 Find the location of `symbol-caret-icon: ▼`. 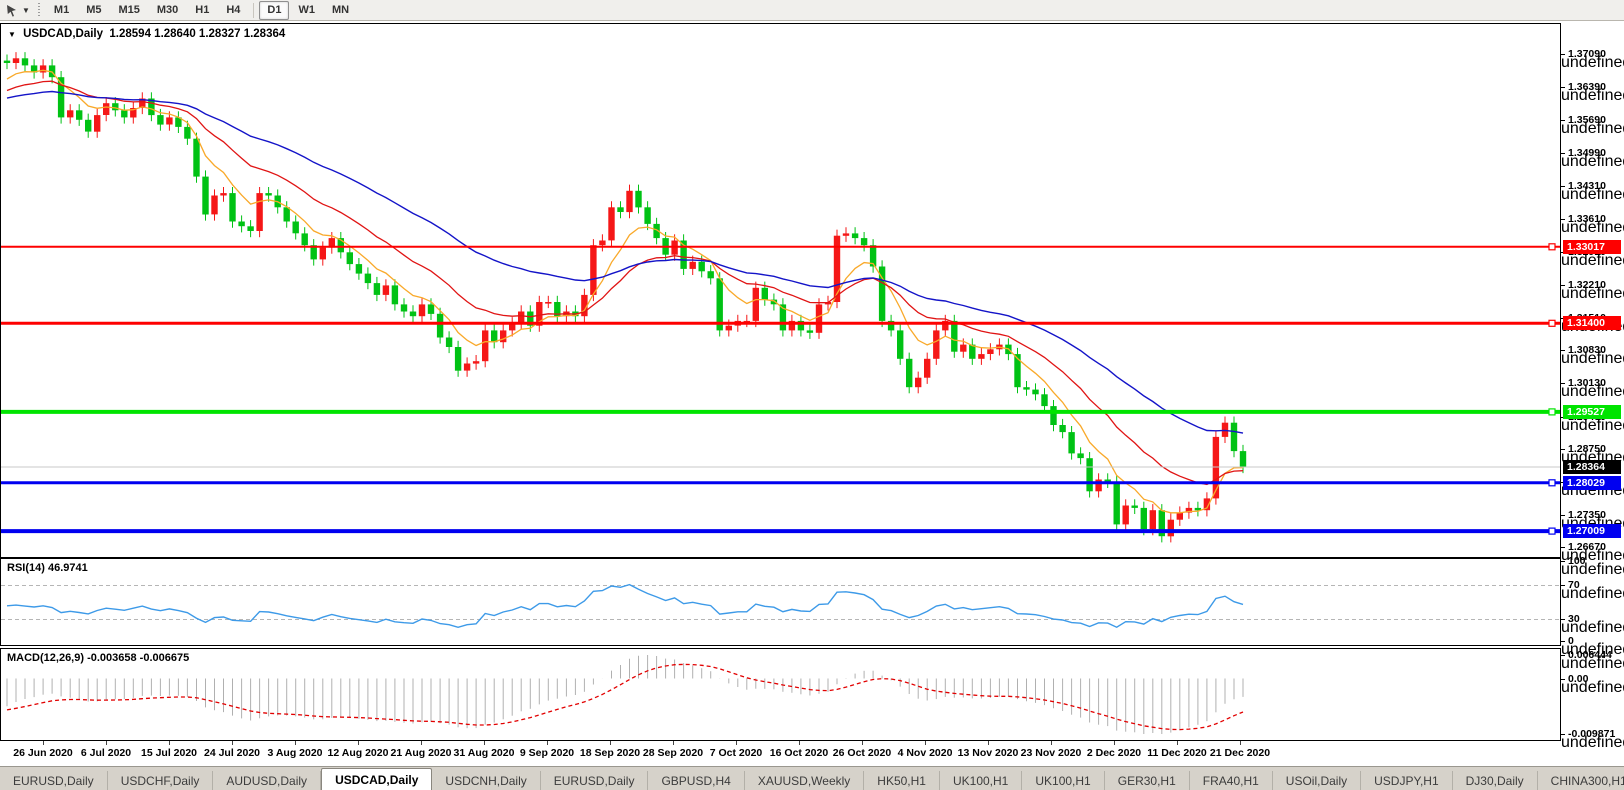

symbol-caret-icon: ▼ is located at coordinates (12, 34).